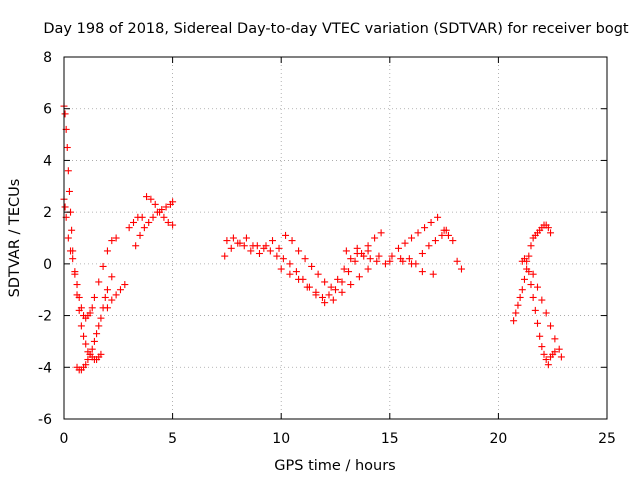  What do you see at coordinates (607, 439) in the screenshot?
I see `x-tick-label: 25` at bounding box center [607, 439].